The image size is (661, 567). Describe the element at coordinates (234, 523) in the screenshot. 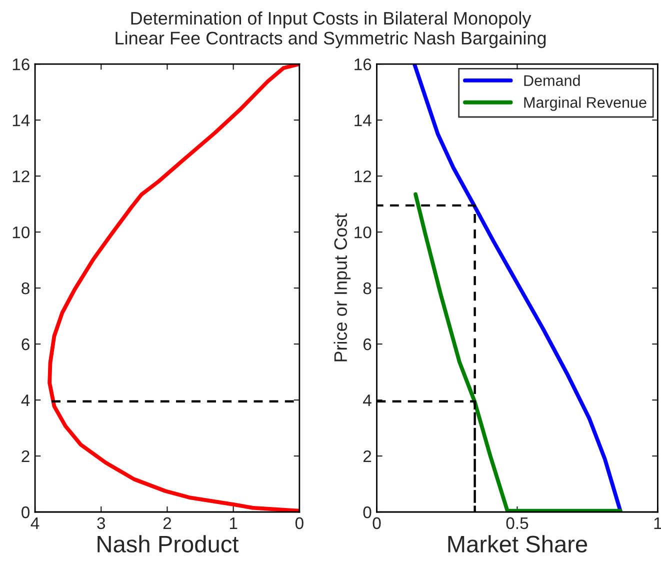

I see `x-tick-label: 1` at that location.